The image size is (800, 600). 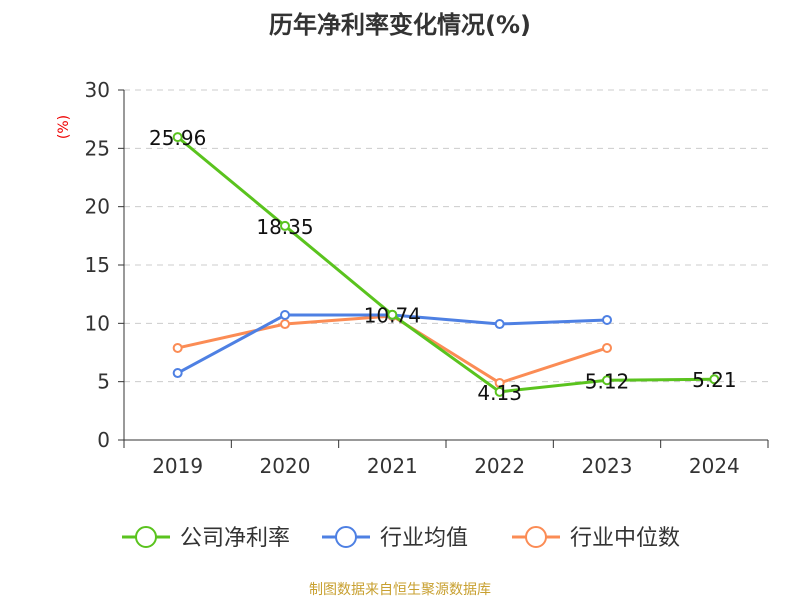 I want to click on y-tick-label: 25, so click(x=97, y=148).